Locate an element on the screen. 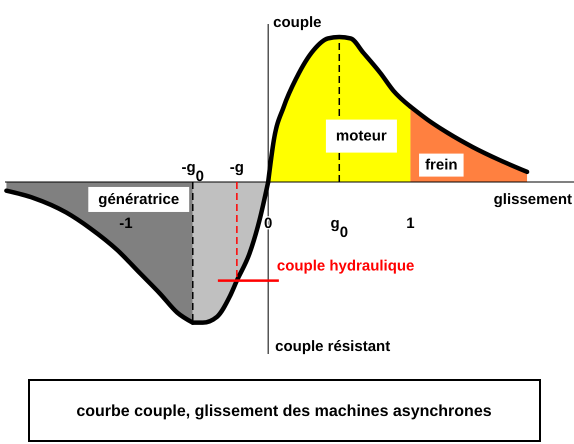 The width and height of the screenshot is (574, 444). x-tick-label: 1 is located at coordinates (410, 223).